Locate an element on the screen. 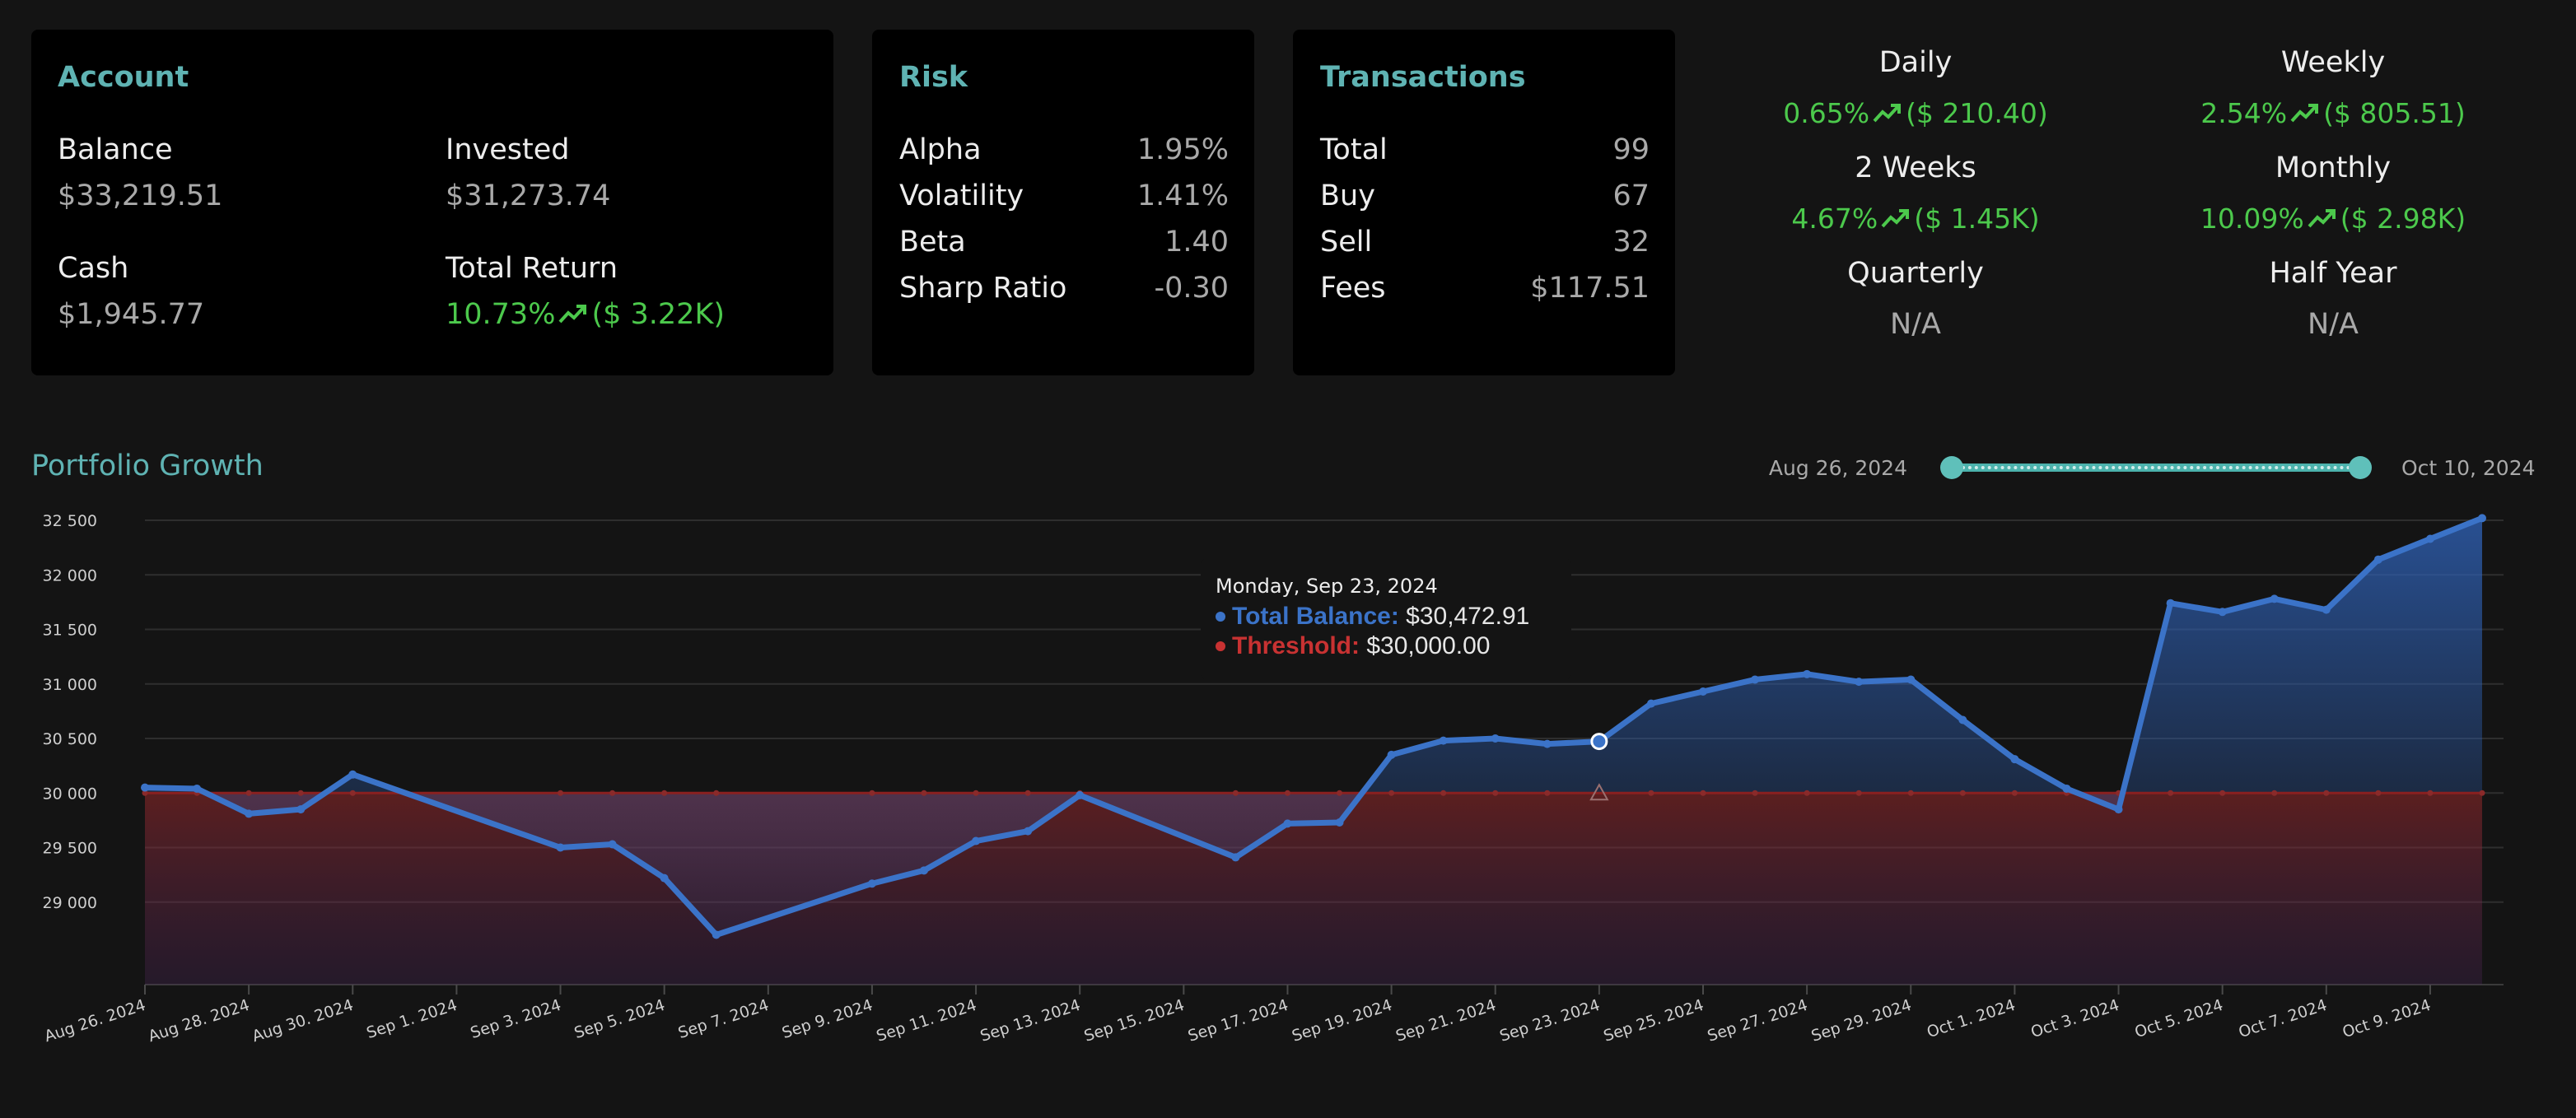  perf-title: Half Year is located at coordinates (2333, 273).